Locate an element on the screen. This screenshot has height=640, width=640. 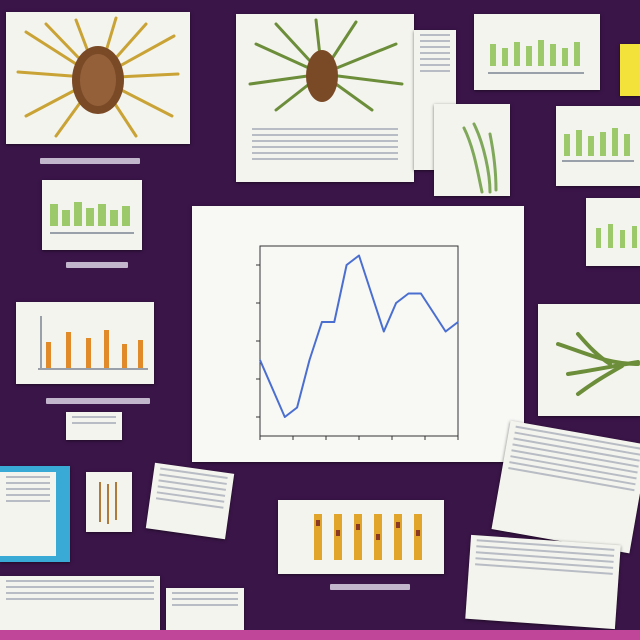
folder is located at coordinates (35, 514).